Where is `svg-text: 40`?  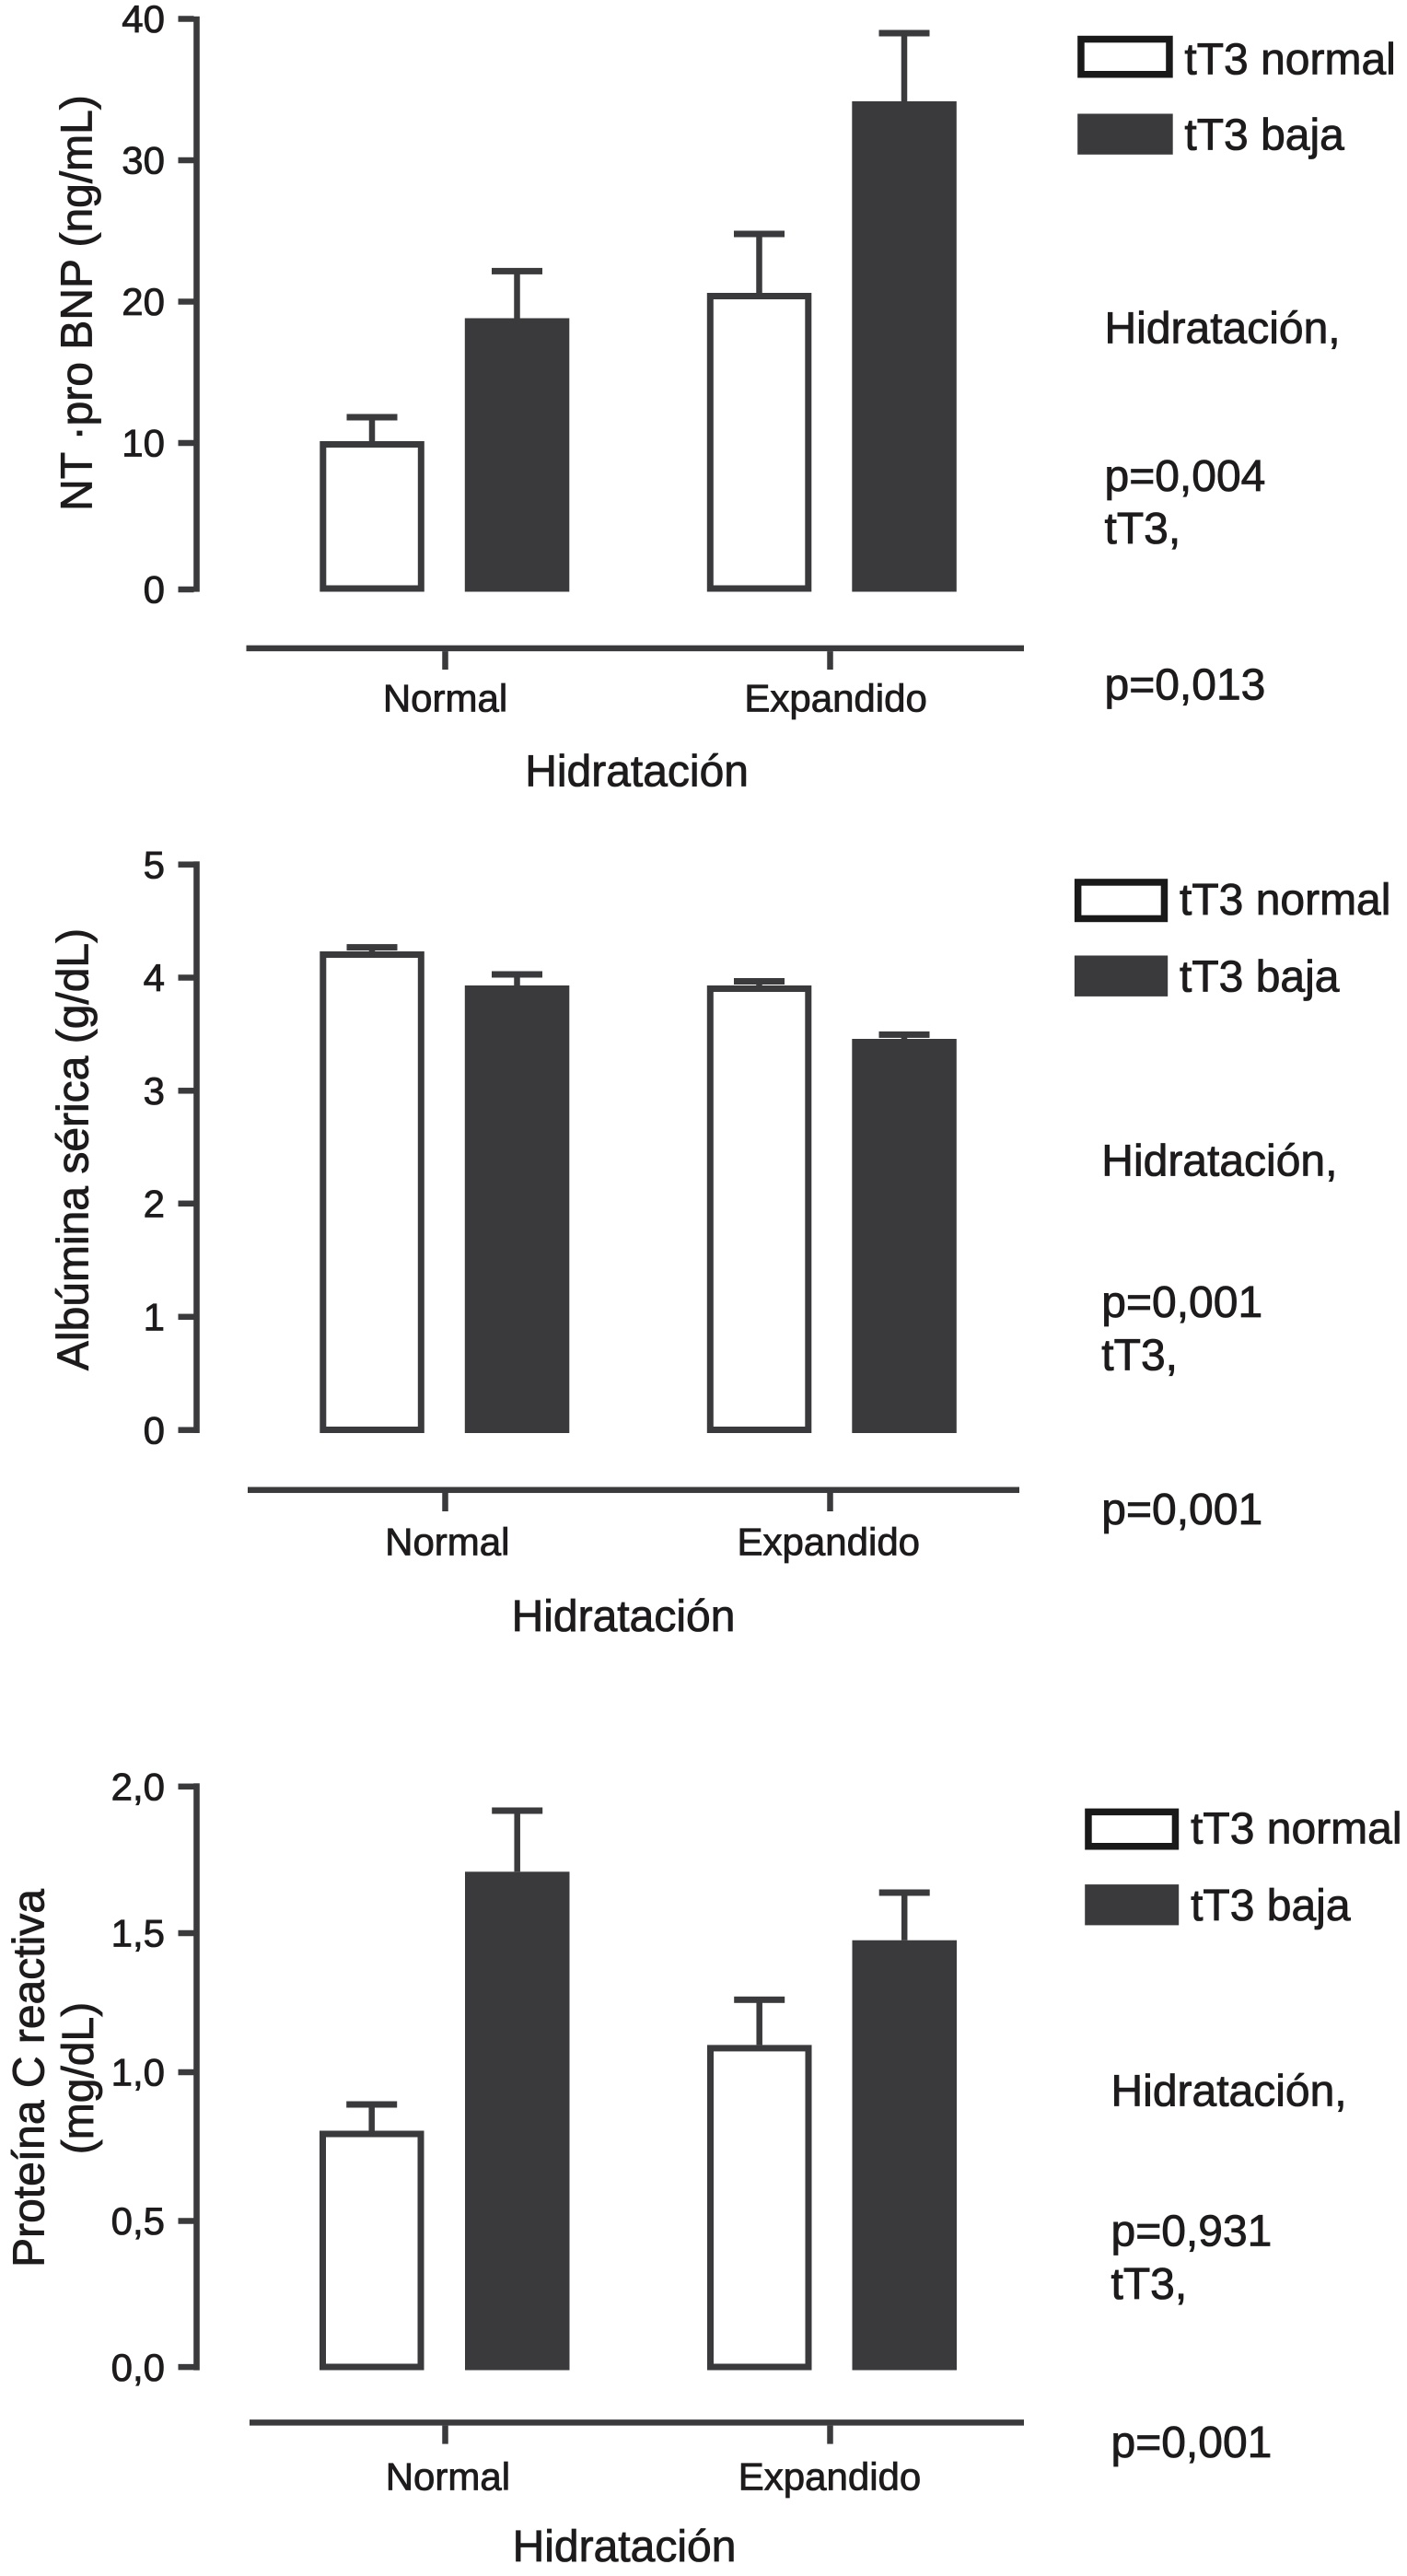 svg-text: 40 is located at coordinates (143, 20).